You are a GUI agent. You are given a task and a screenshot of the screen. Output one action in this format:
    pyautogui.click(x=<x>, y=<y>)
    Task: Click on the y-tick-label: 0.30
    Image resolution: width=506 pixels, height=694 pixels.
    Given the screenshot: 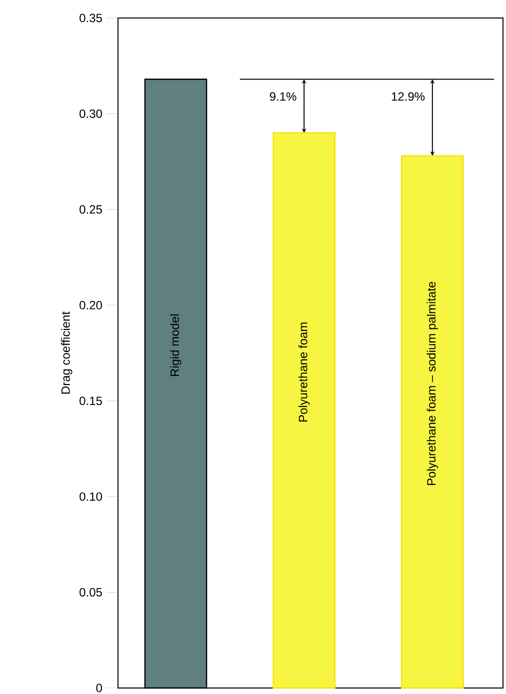 What is the action you would take?
    pyautogui.click(x=91, y=113)
    